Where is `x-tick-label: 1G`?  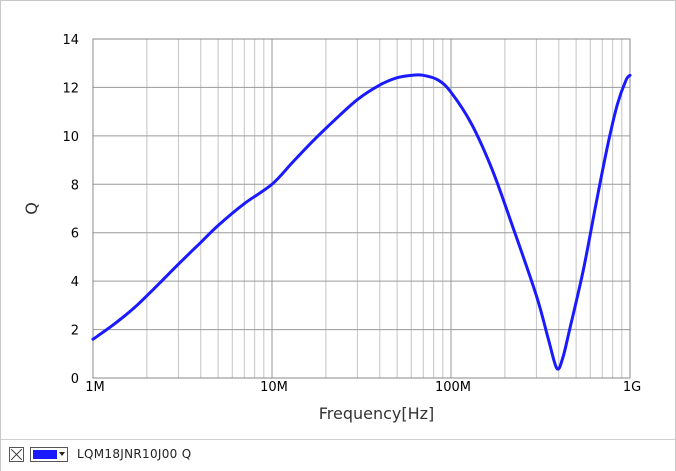
x-tick-label: 1G is located at coordinates (632, 387).